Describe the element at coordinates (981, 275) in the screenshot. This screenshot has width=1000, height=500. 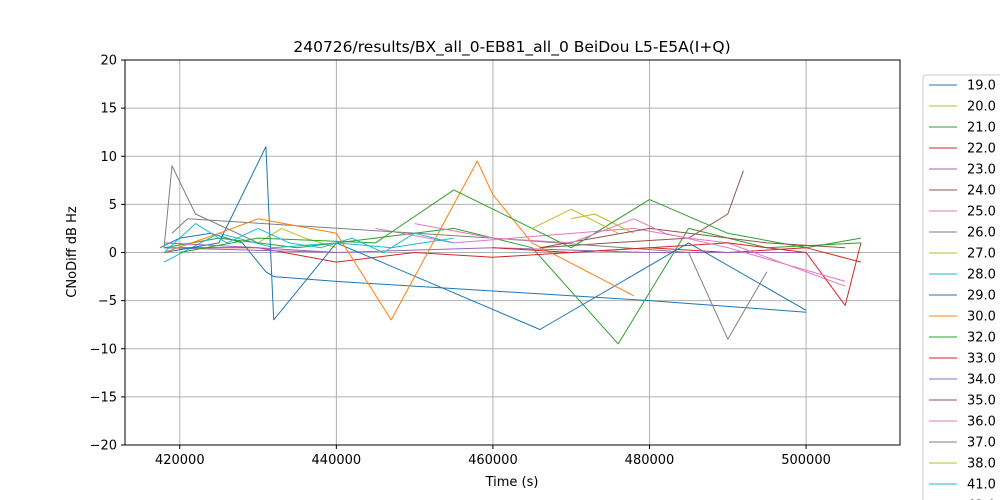
I see `legend-label: 28.0` at that location.